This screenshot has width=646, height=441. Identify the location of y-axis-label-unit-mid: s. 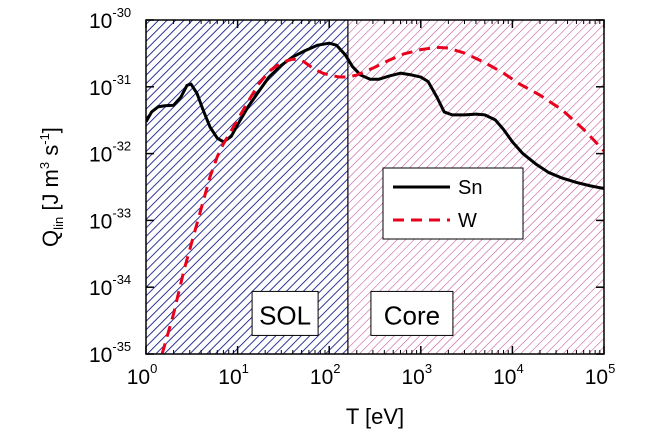
(50, 153).